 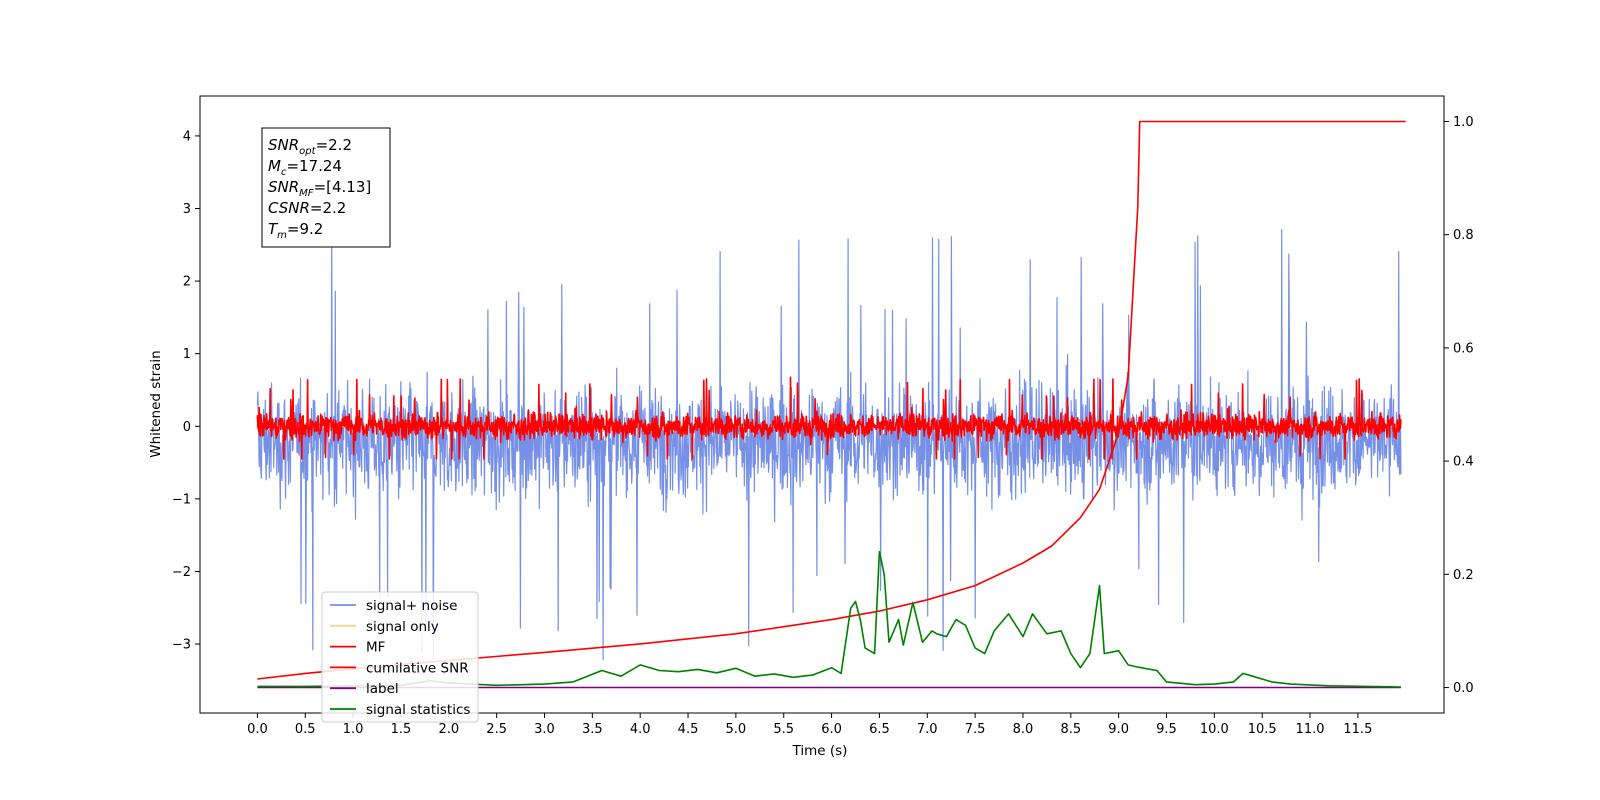 I want to click on x-tick-label: 1.0, so click(x=353, y=729).